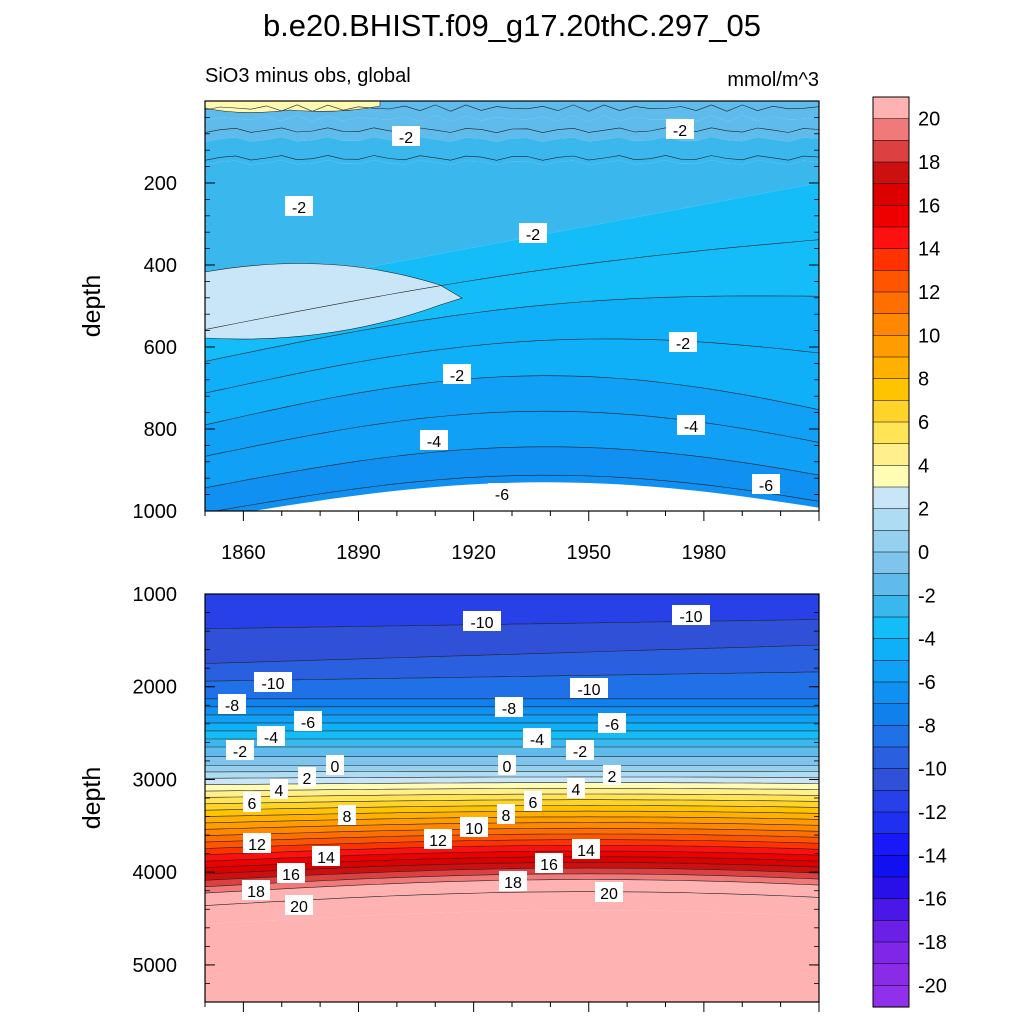 The width and height of the screenshot is (1024, 1024). I want to click on svg-text: 18, so click(256, 892).